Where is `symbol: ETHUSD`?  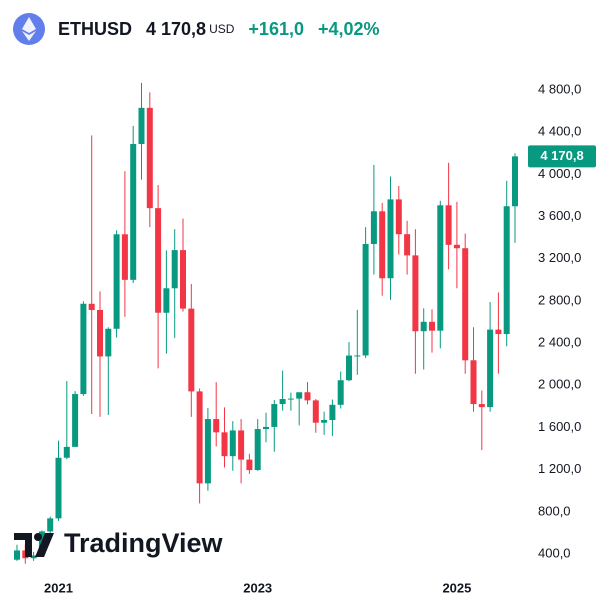
symbol: ETHUSD is located at coordinates (95, 28).